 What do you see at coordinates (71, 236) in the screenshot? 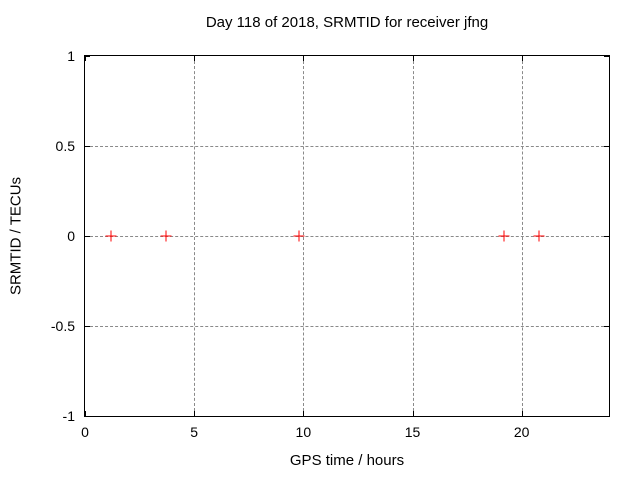
I see `y-tick-label: 0` at bounding box center [71, 236].